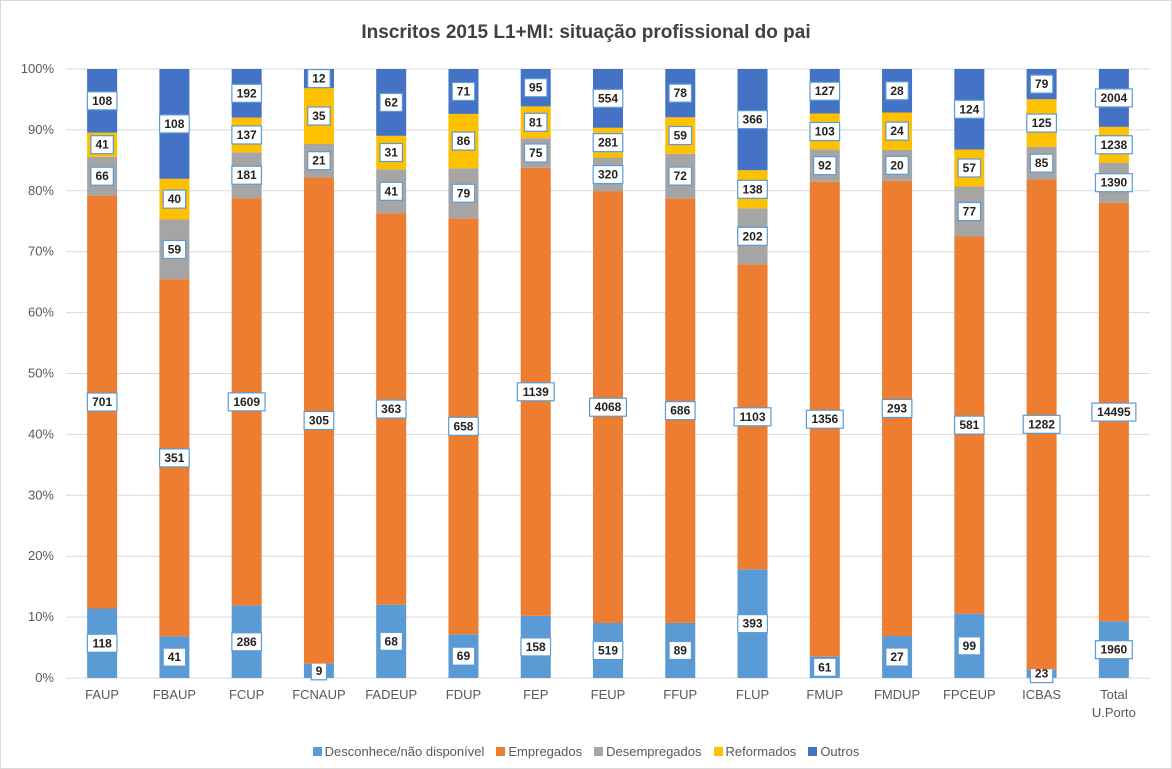 The image size is (1172, 769). I want to click on legend-label: Empregados, so click(545, 751).